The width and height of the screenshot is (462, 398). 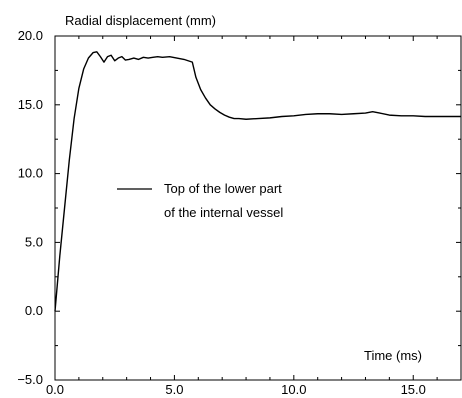 I want to click on y-tick-label: 0.0, so click(x=34, y=310).